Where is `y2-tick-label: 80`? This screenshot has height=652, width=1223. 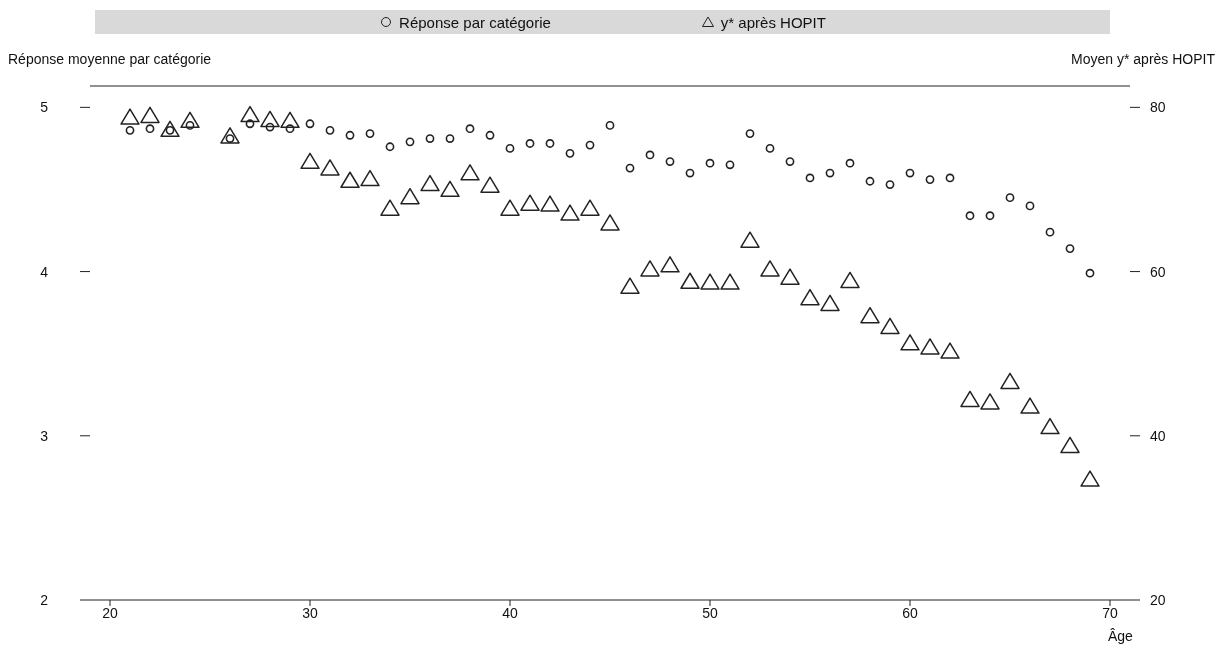
y2-tick-label: 80 is located at coordinates (1158, 107).